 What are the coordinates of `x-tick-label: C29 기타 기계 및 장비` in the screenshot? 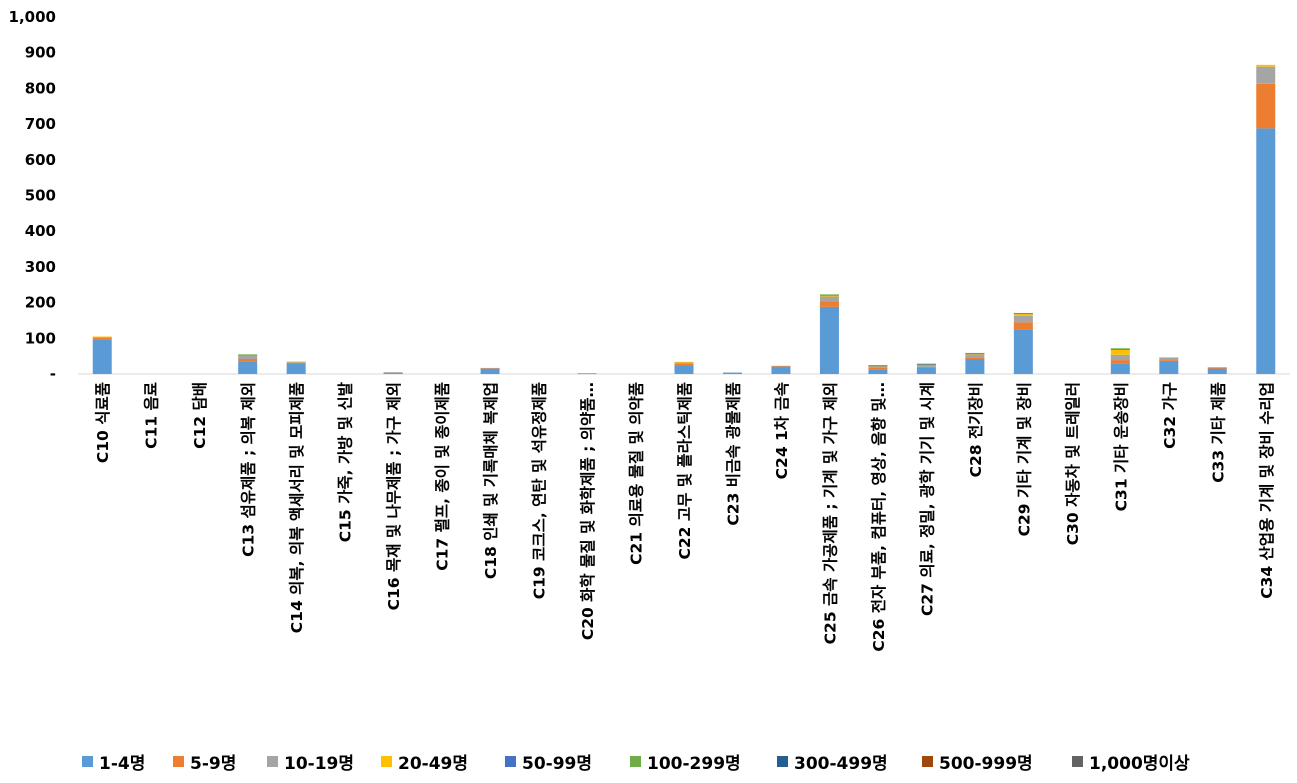 It's located at (1023, 459).